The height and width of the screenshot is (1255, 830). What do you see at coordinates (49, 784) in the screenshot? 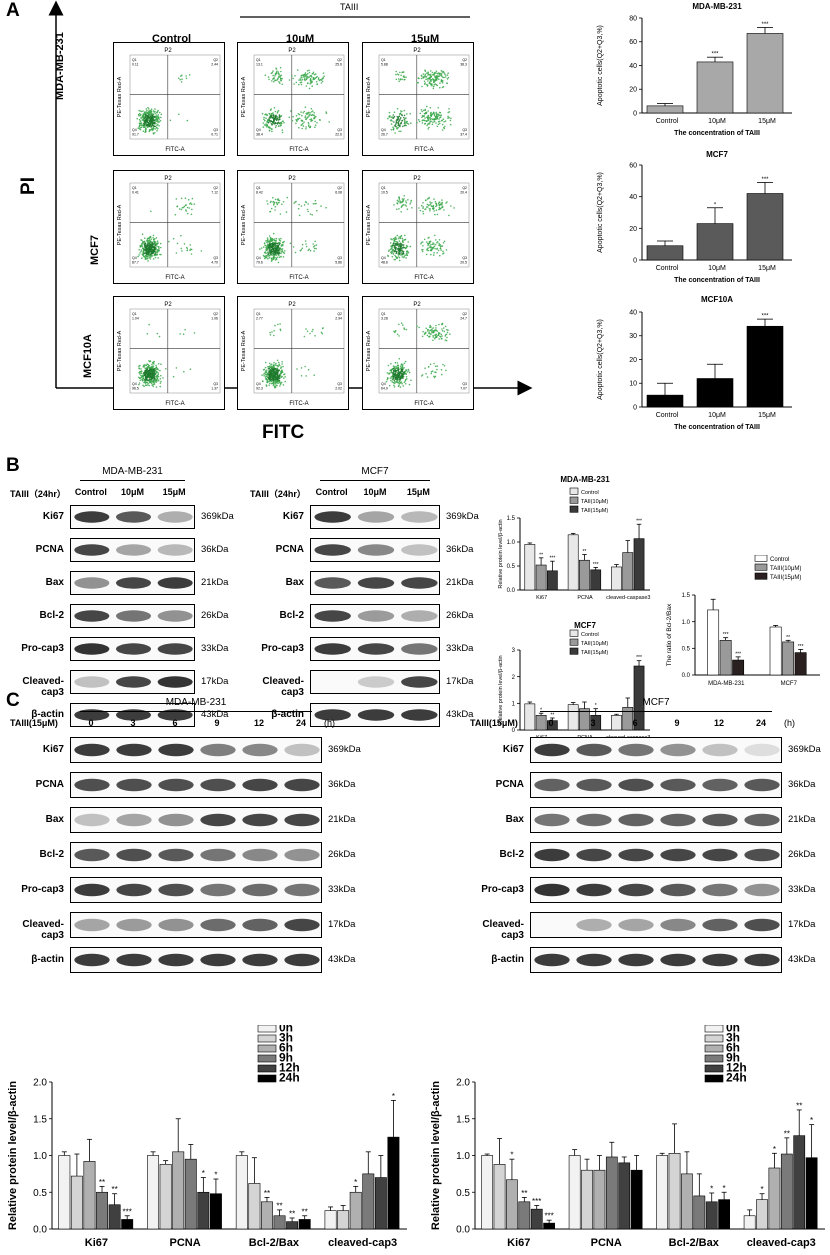
I see `blot-protein-label-0-1: PCNA` at bounding box center [49, 784].